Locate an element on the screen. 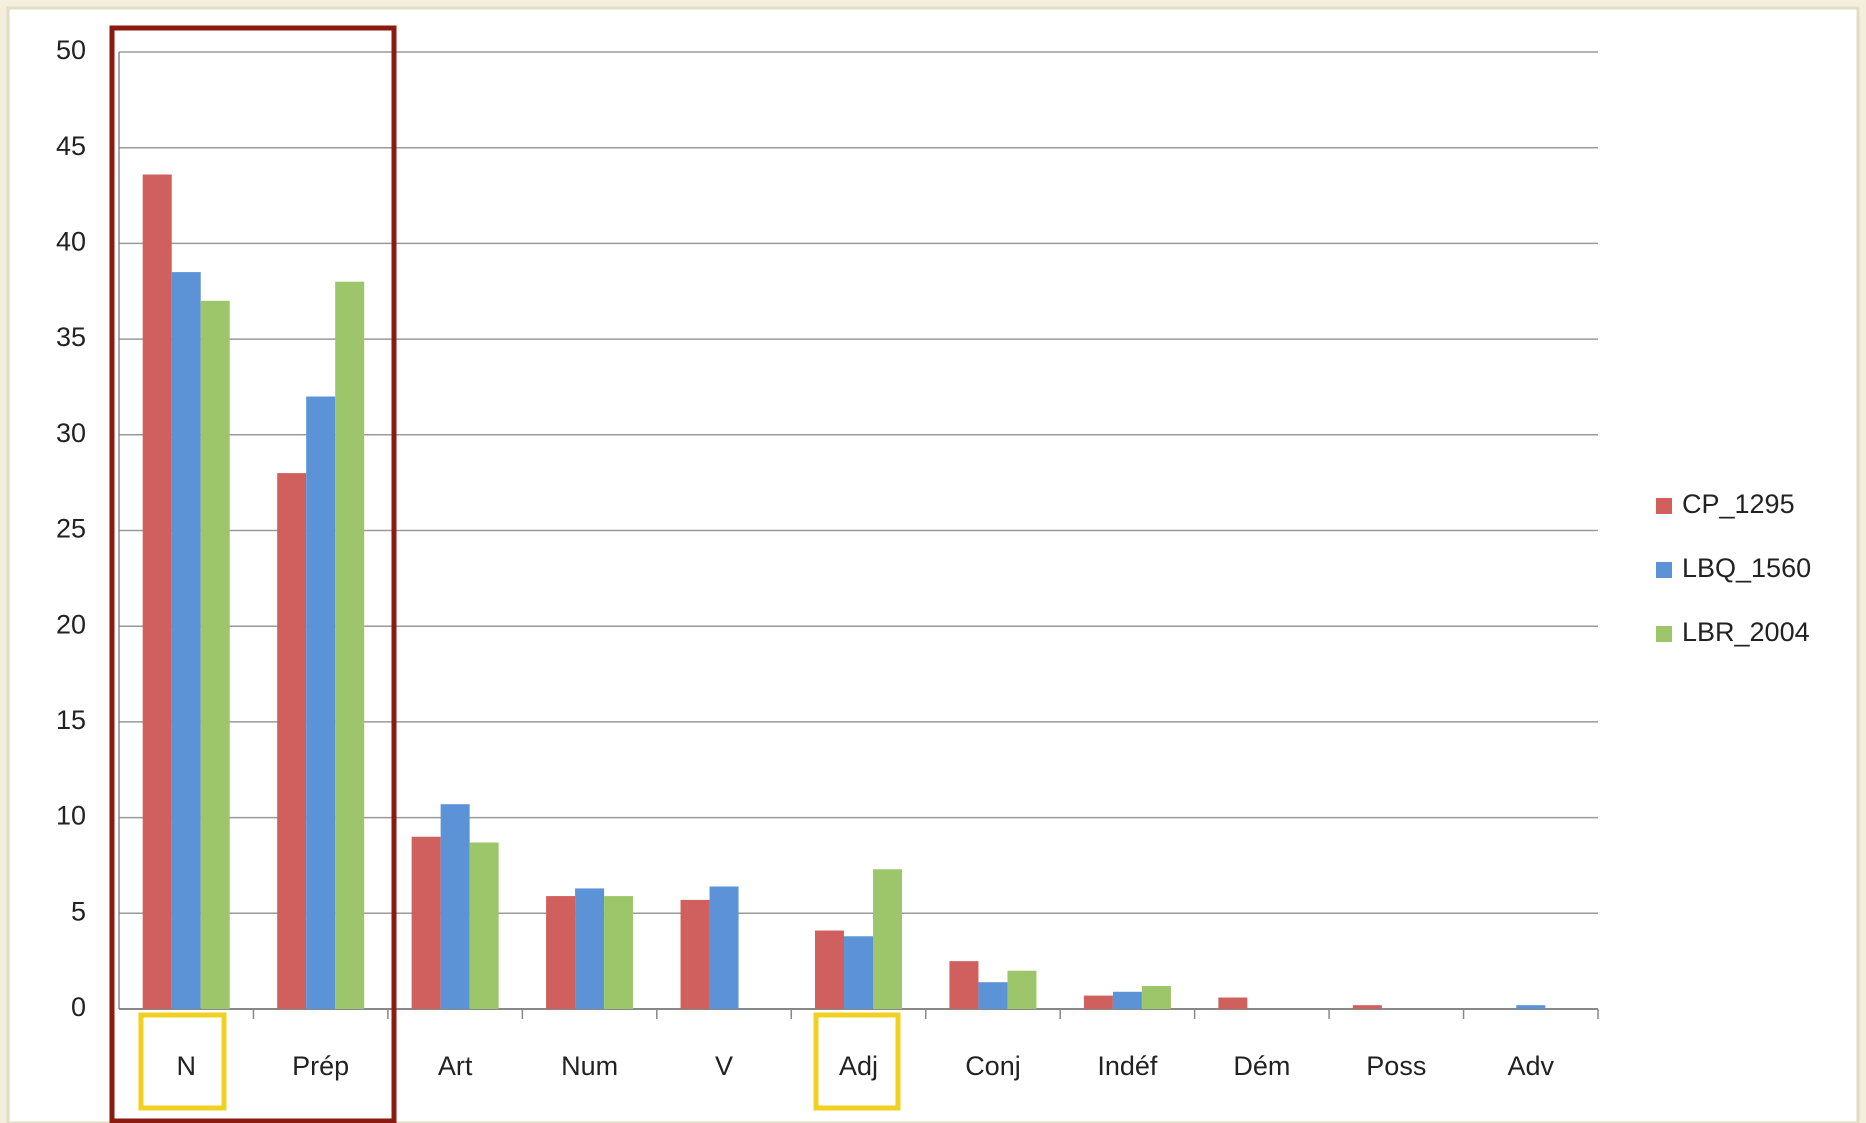 The height and width of the screenshot is (1123, 1866). x-tick-label: Num is located at coordinates (589, 1066).